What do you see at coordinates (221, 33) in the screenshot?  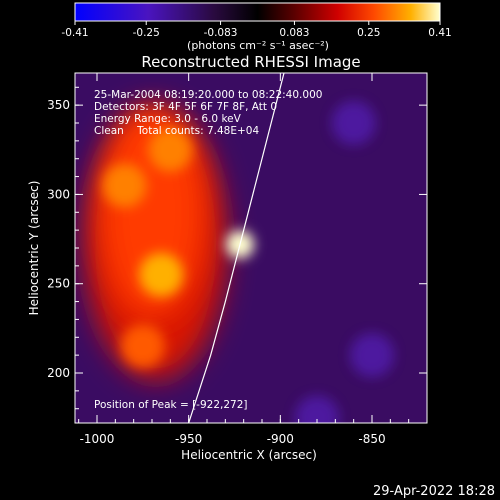 I see `colorbar-tick-label: -0.083` at bounding box center [221, 33].